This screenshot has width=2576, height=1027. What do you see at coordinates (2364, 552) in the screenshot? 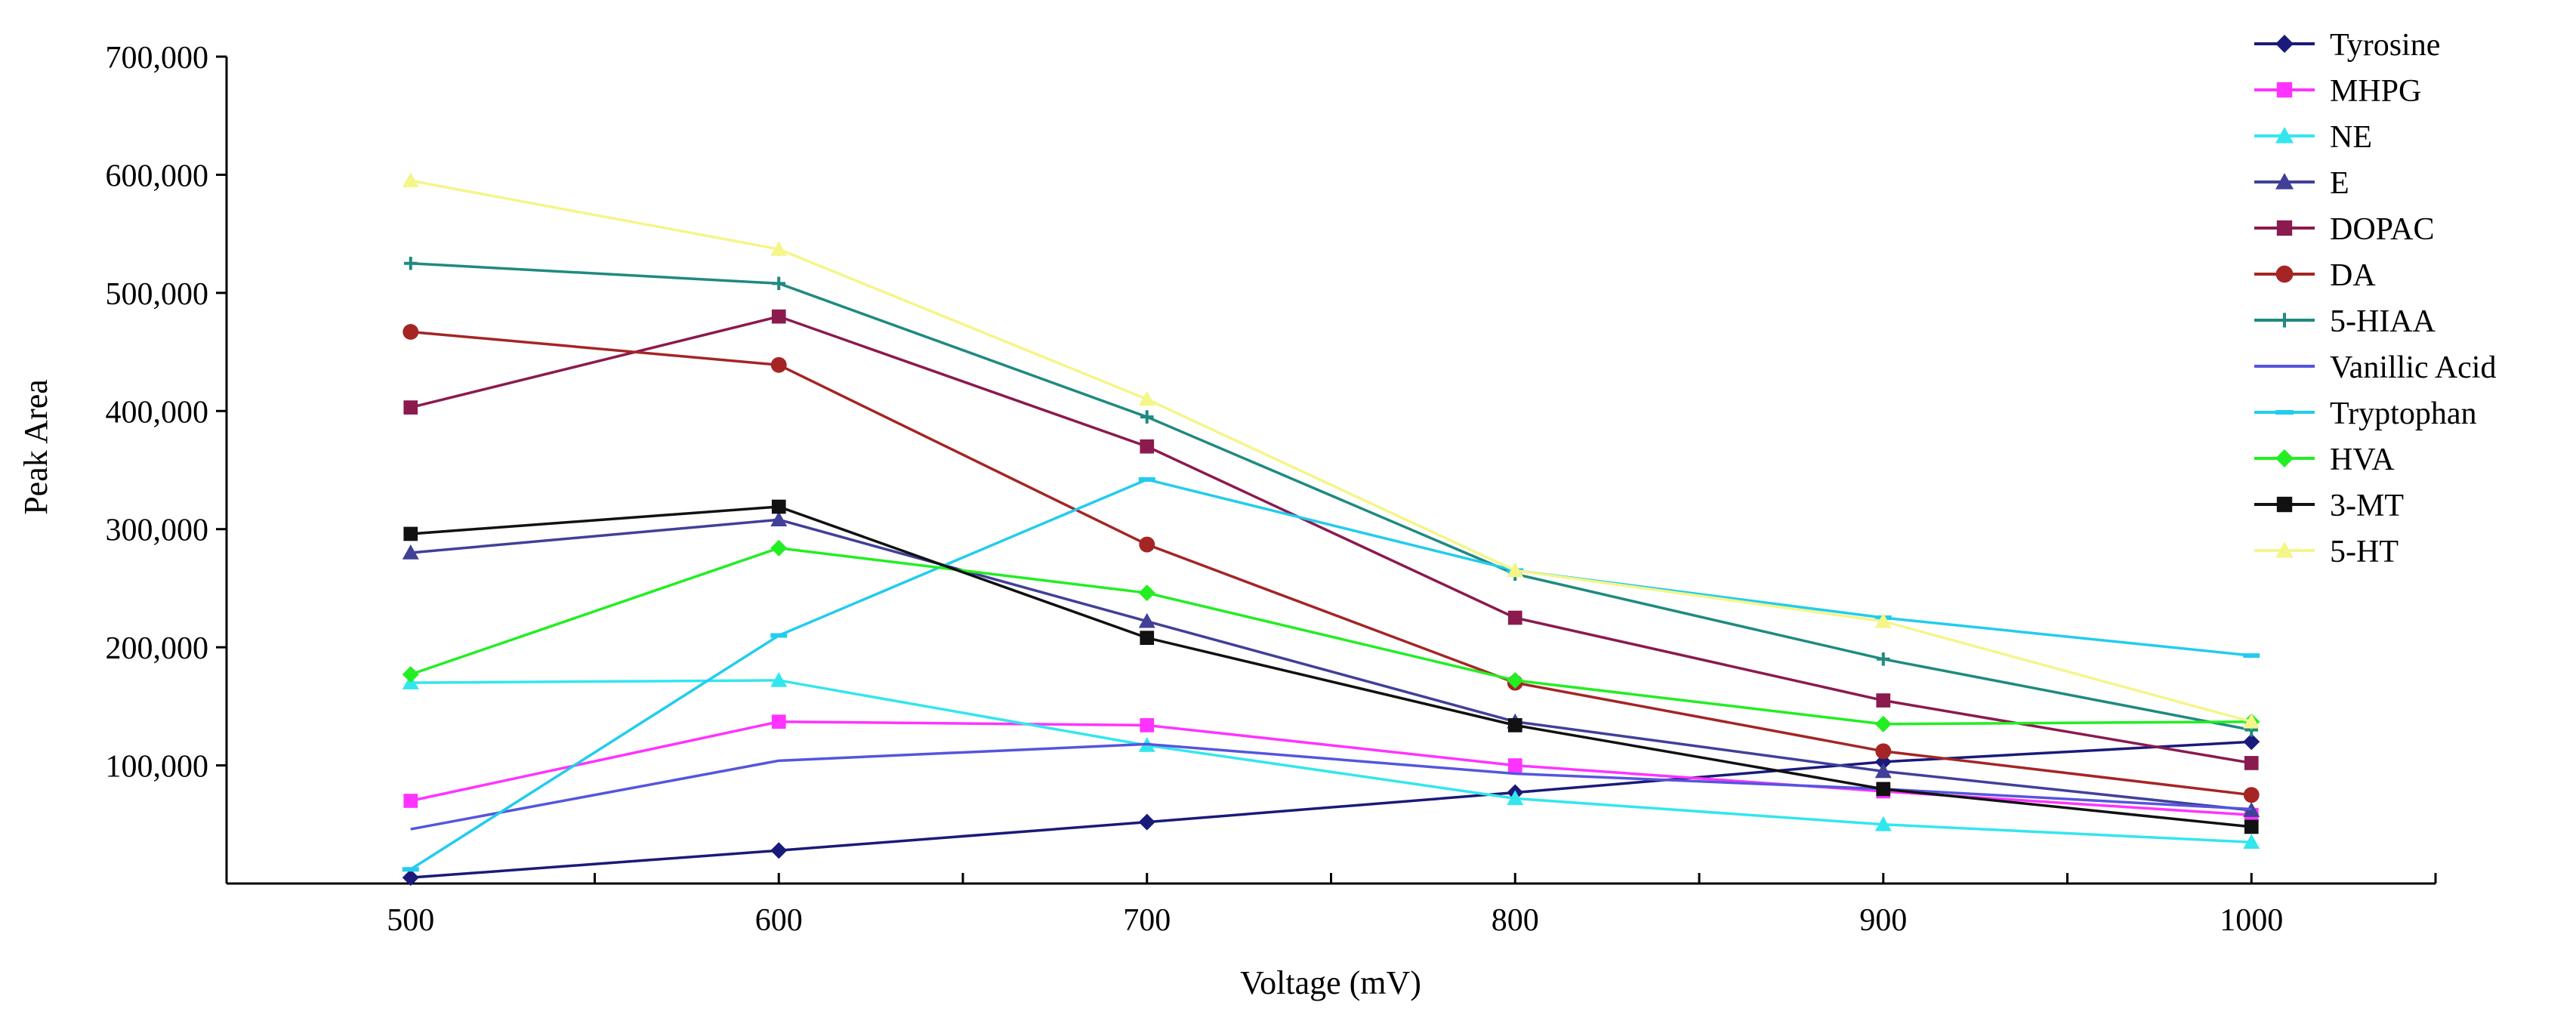
I see `legend-label: 5-HT` at bounding box center [2364, 552].